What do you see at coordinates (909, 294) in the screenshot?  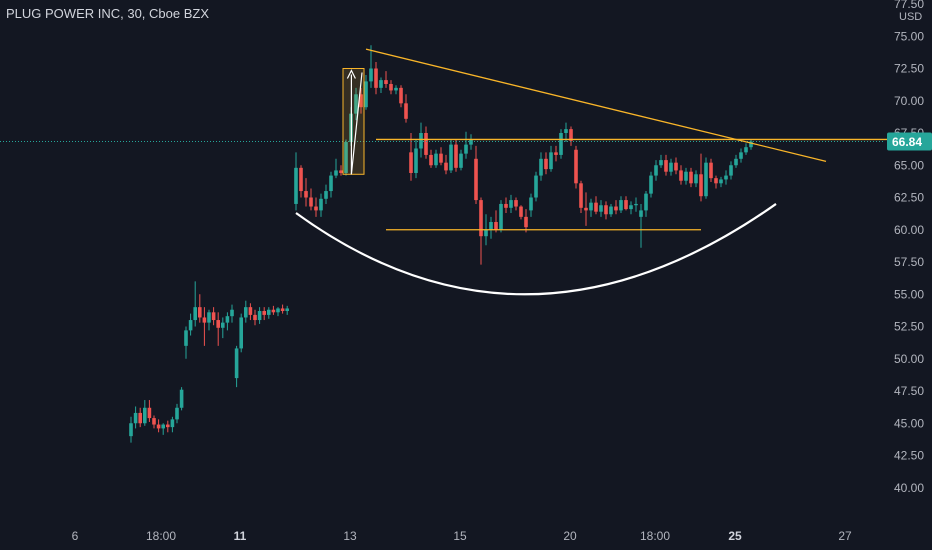 I see `y-tick-label: 55.00` at bounding box center [909, 294].